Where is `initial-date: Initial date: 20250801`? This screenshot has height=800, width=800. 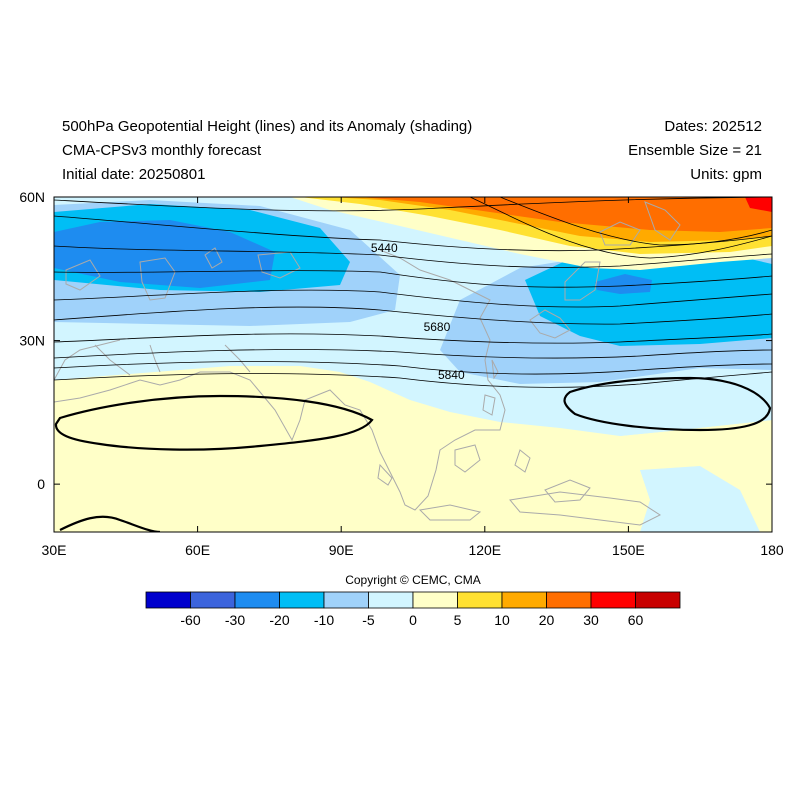
initial-date: Initial date: 20250801 is located at coordinates (134, 174).